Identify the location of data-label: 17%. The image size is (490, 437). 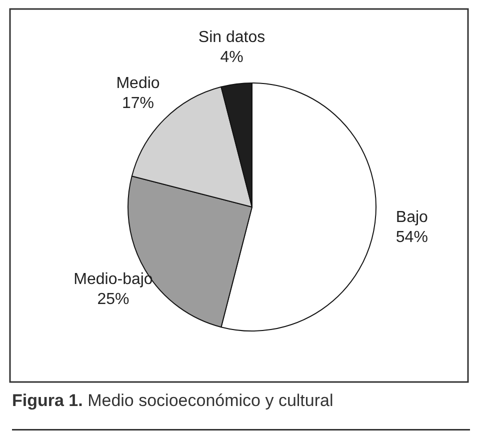
(138, 103).